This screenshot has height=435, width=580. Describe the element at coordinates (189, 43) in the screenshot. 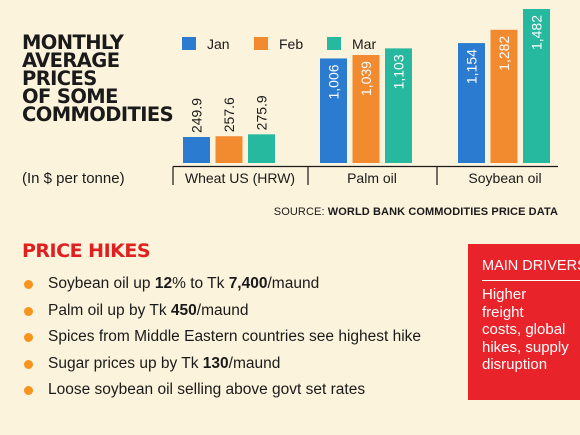

I see `legend-swatch-jan` at that location.